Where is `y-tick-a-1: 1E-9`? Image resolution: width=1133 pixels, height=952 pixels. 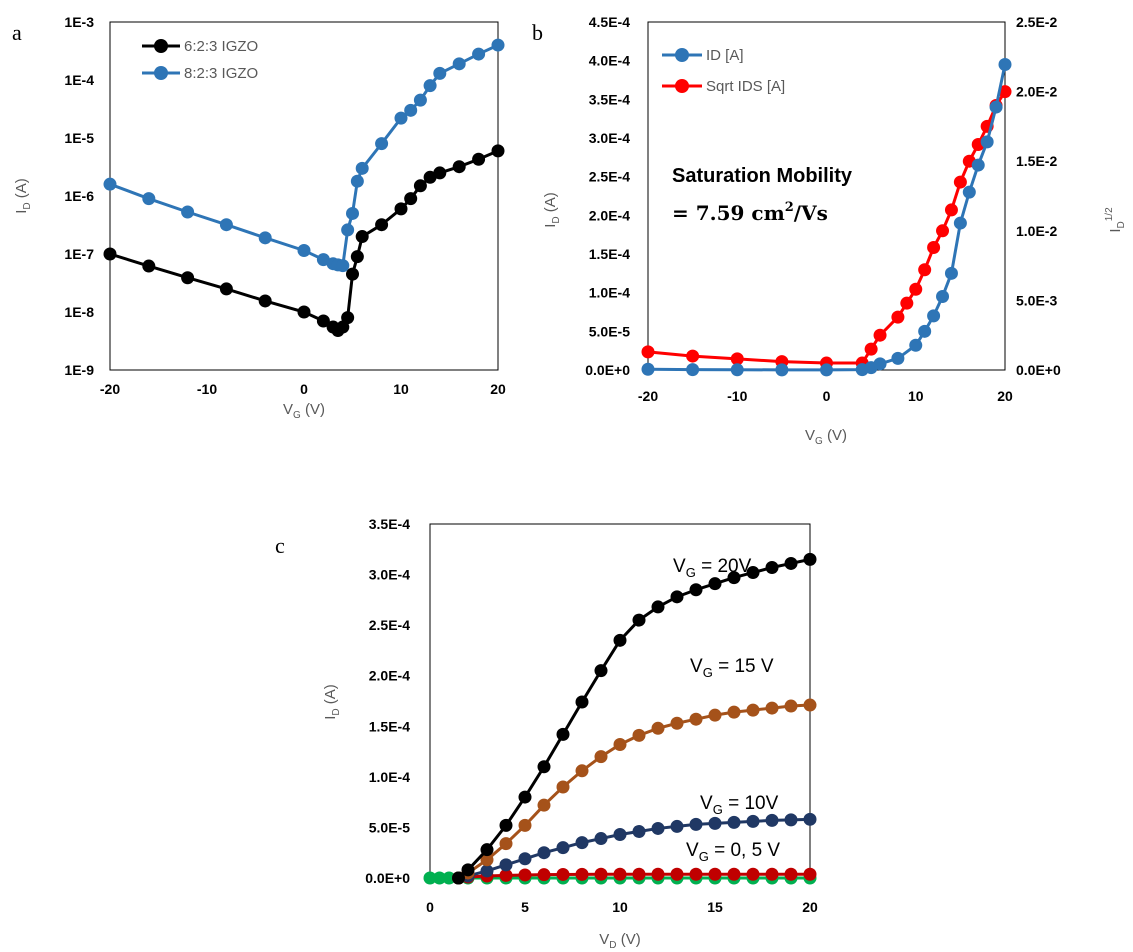
y-tick-a-1: 1E-9 is located at coordinates (79, 370).